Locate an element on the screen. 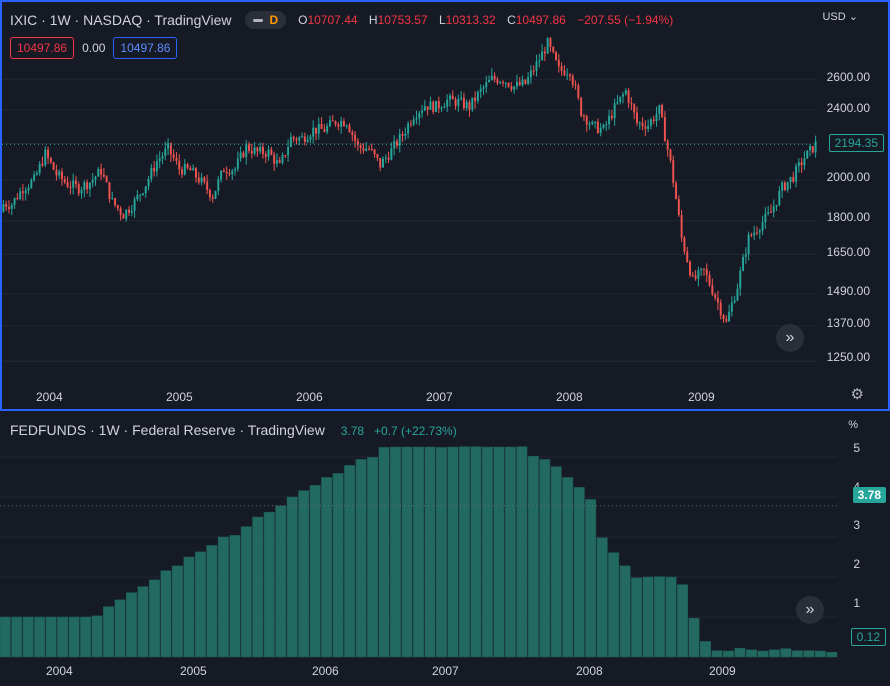 This screenshot has width=890, height=686. interval-toggle: D is located at coordinates (266, 20).